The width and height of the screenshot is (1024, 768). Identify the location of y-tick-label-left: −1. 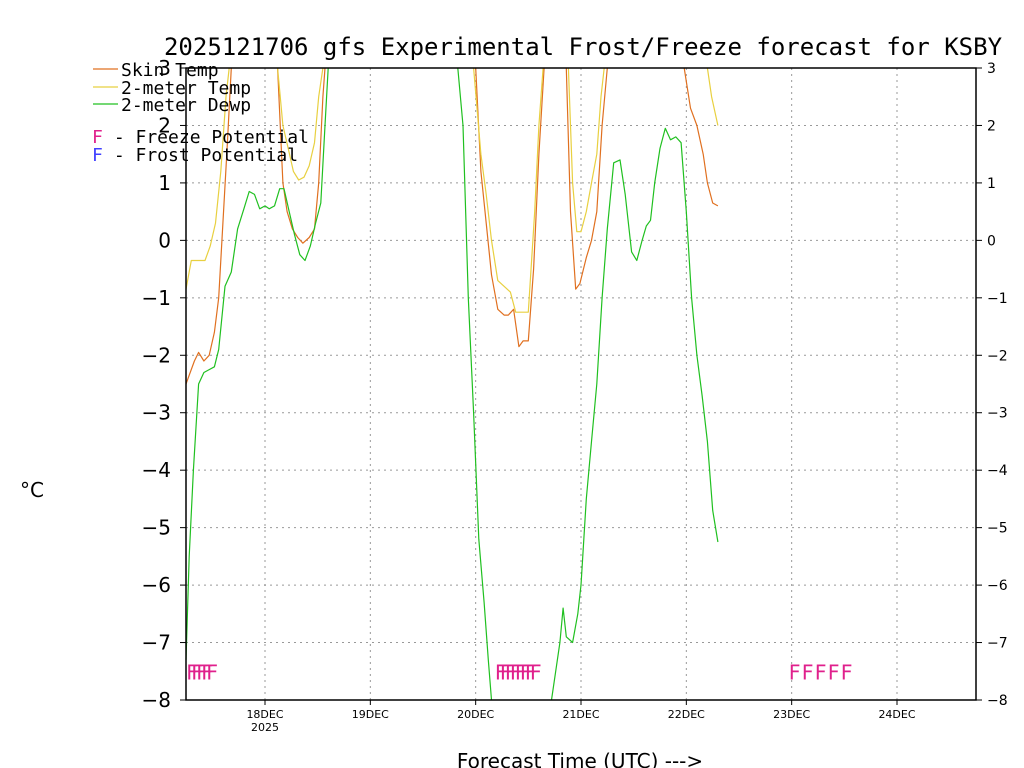
(156, 298).